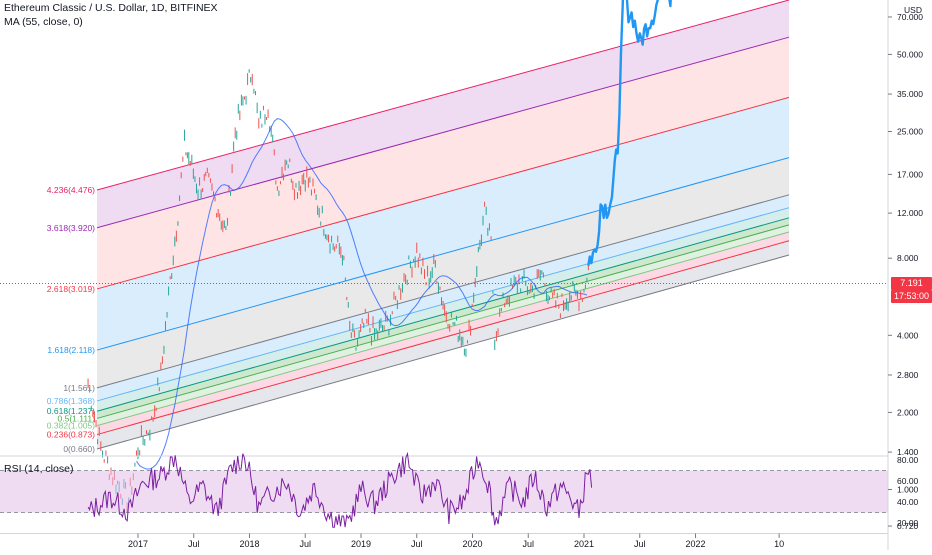 The image size is (932, 555). I want to click on price-tick-label: 0.720, so click(908, 526).